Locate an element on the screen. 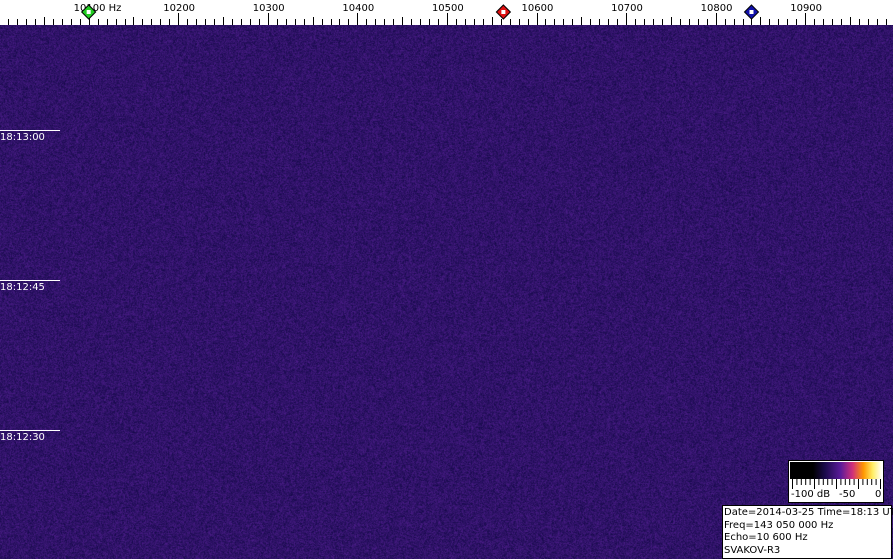 This screenshot has height=559, width=893. colorbar-ticks is located at coordinates (836, 484).